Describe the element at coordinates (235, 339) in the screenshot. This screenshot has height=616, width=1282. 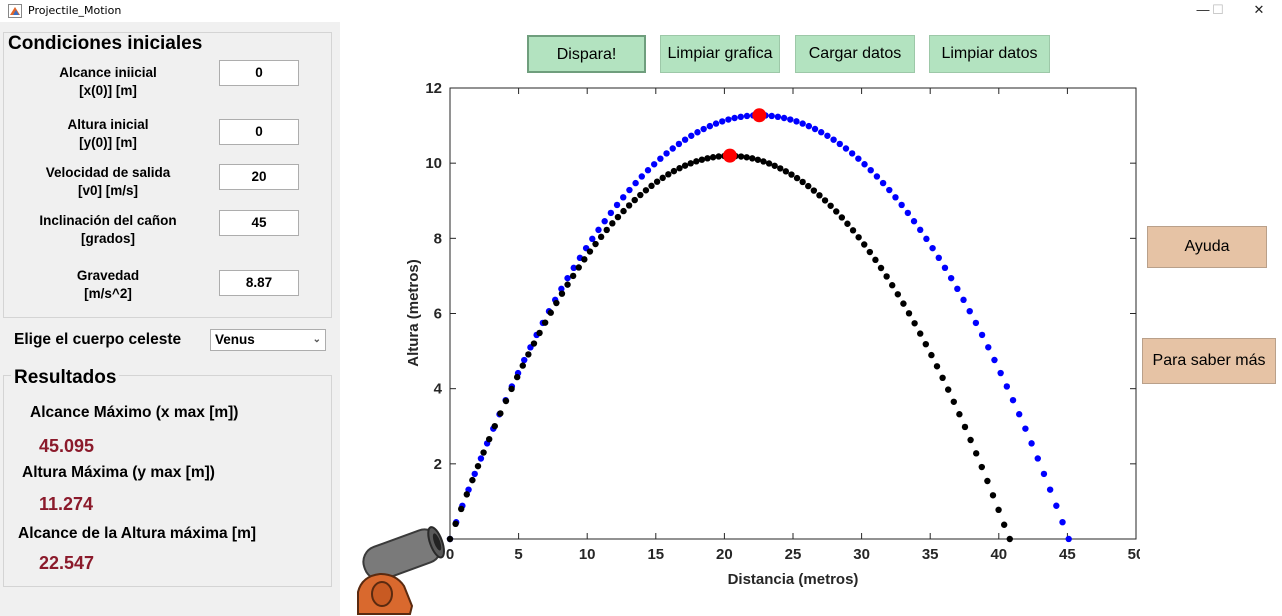
I see `celestial-body-selected: Venus` at that location.